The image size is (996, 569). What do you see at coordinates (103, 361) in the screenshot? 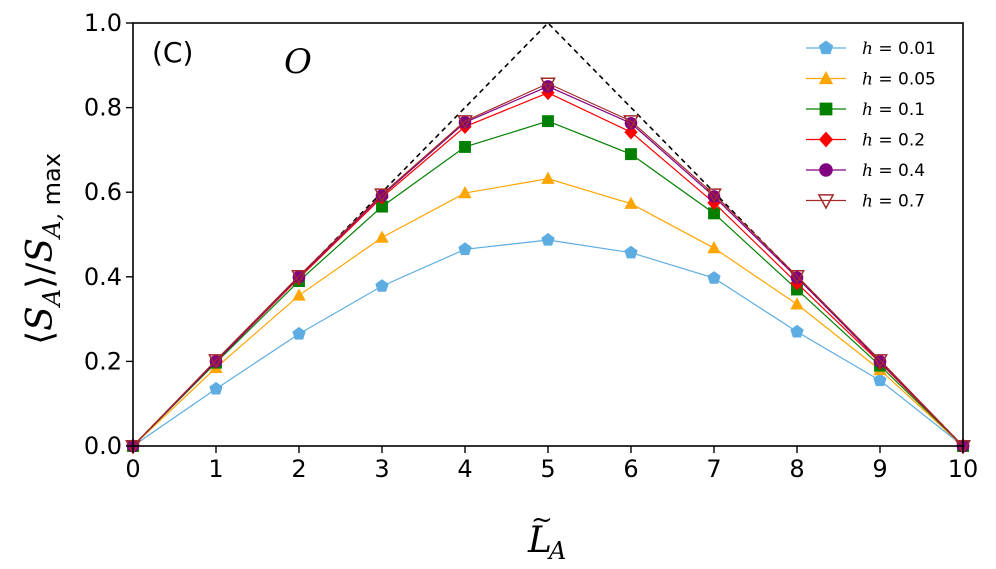
I see `y-tick-label: 0.2` at bounding box center [103, 361].